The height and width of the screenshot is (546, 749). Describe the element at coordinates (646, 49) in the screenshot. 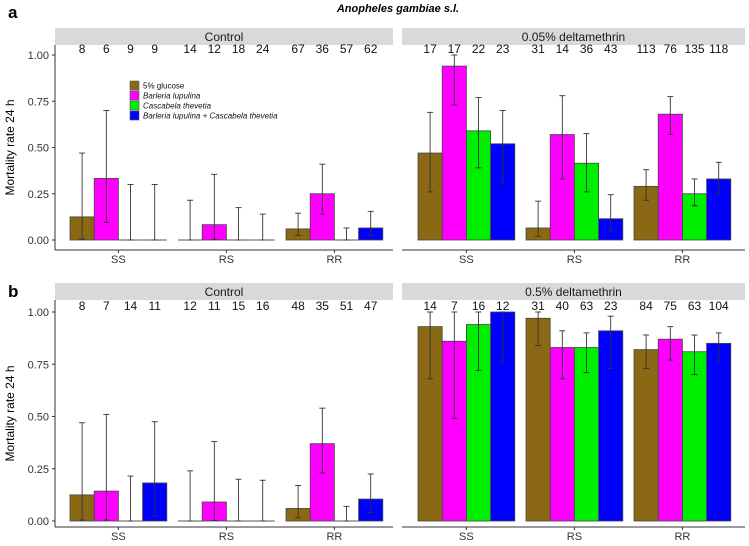

I see `sample-size-label: 113` at that location.